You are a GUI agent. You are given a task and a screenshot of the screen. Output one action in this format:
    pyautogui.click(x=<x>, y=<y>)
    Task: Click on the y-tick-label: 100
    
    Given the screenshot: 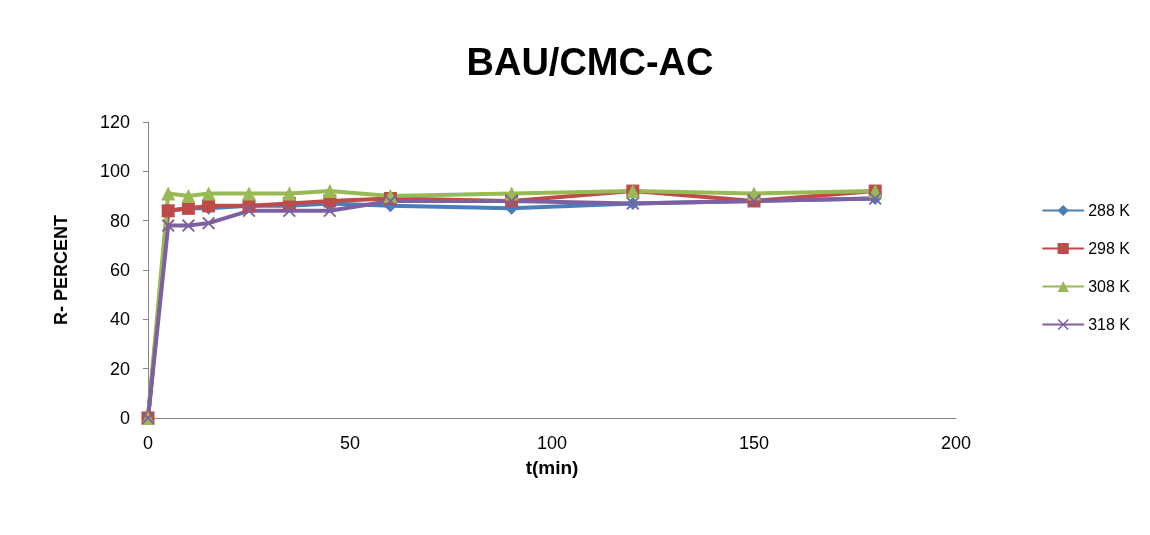 What is the action you would take?
    pyautogui.click(x=114, y=171)
    